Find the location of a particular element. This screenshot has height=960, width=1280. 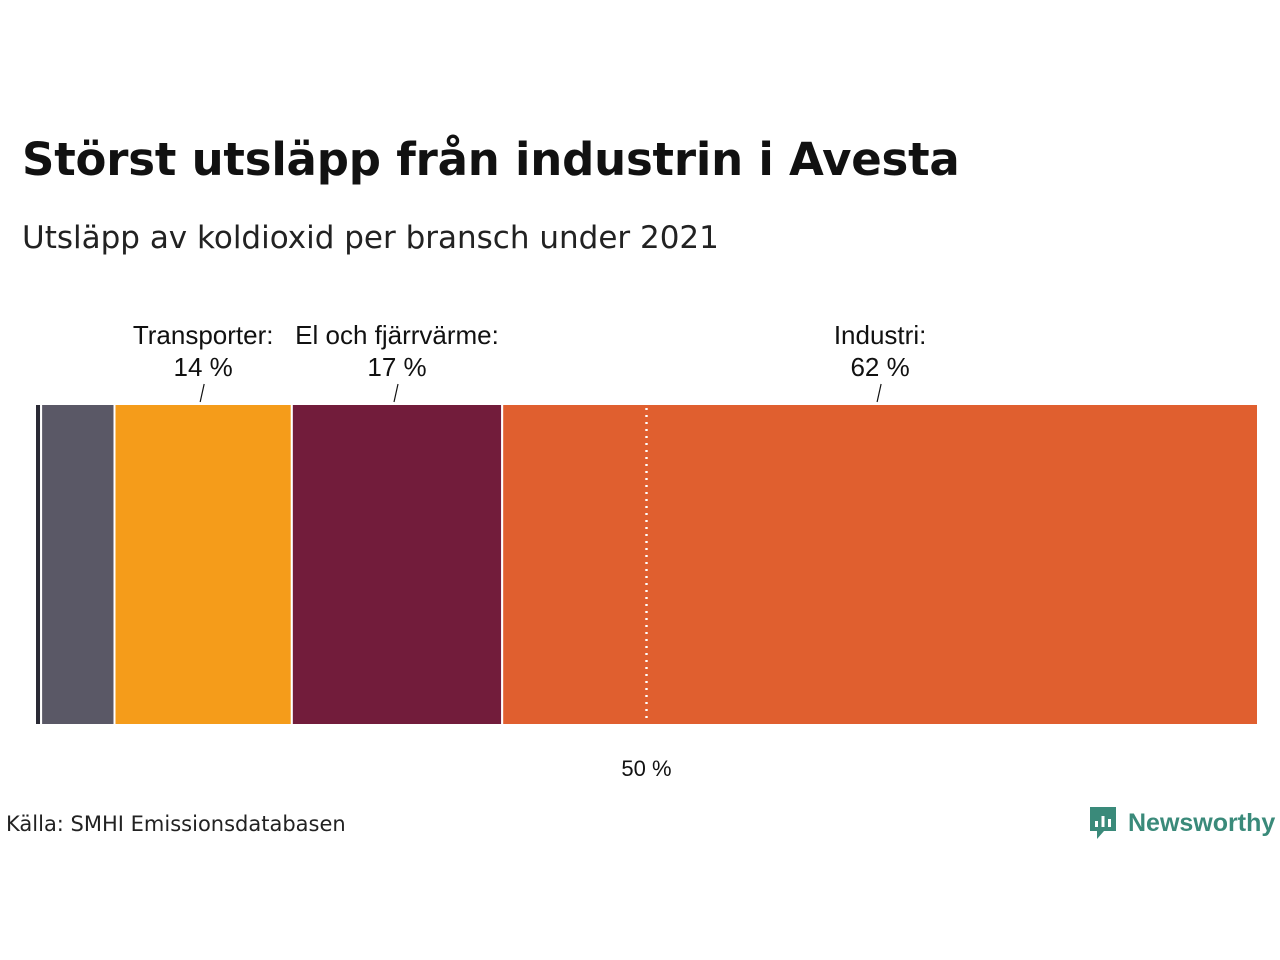

brand-name: Newsworthy is located at coordinates (1202, 822).